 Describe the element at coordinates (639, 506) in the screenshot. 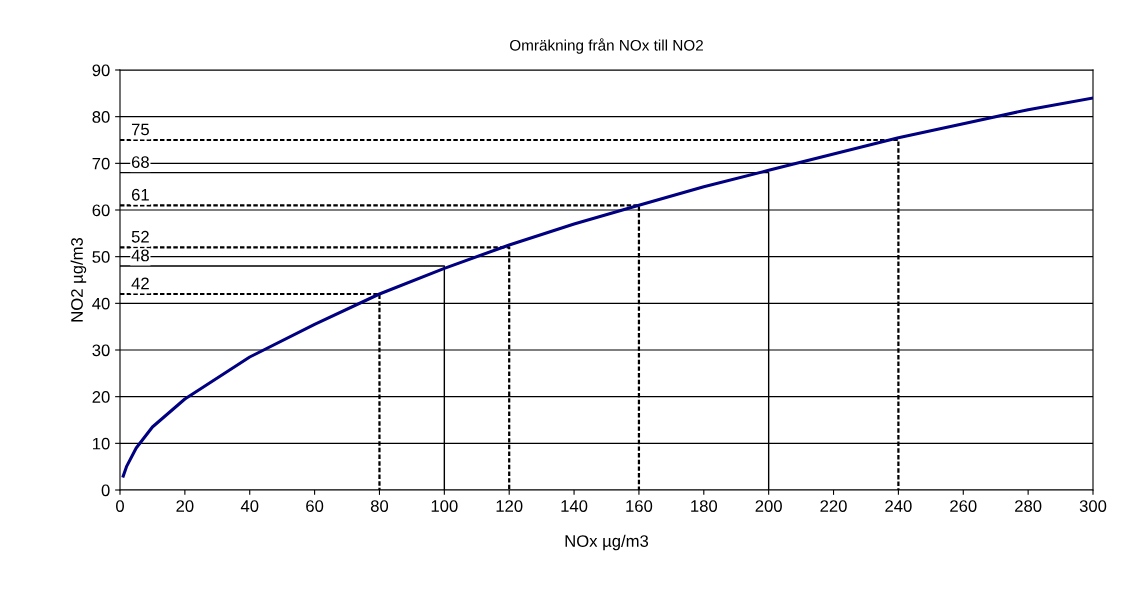

I see `x-tick-label: 160` at that location.